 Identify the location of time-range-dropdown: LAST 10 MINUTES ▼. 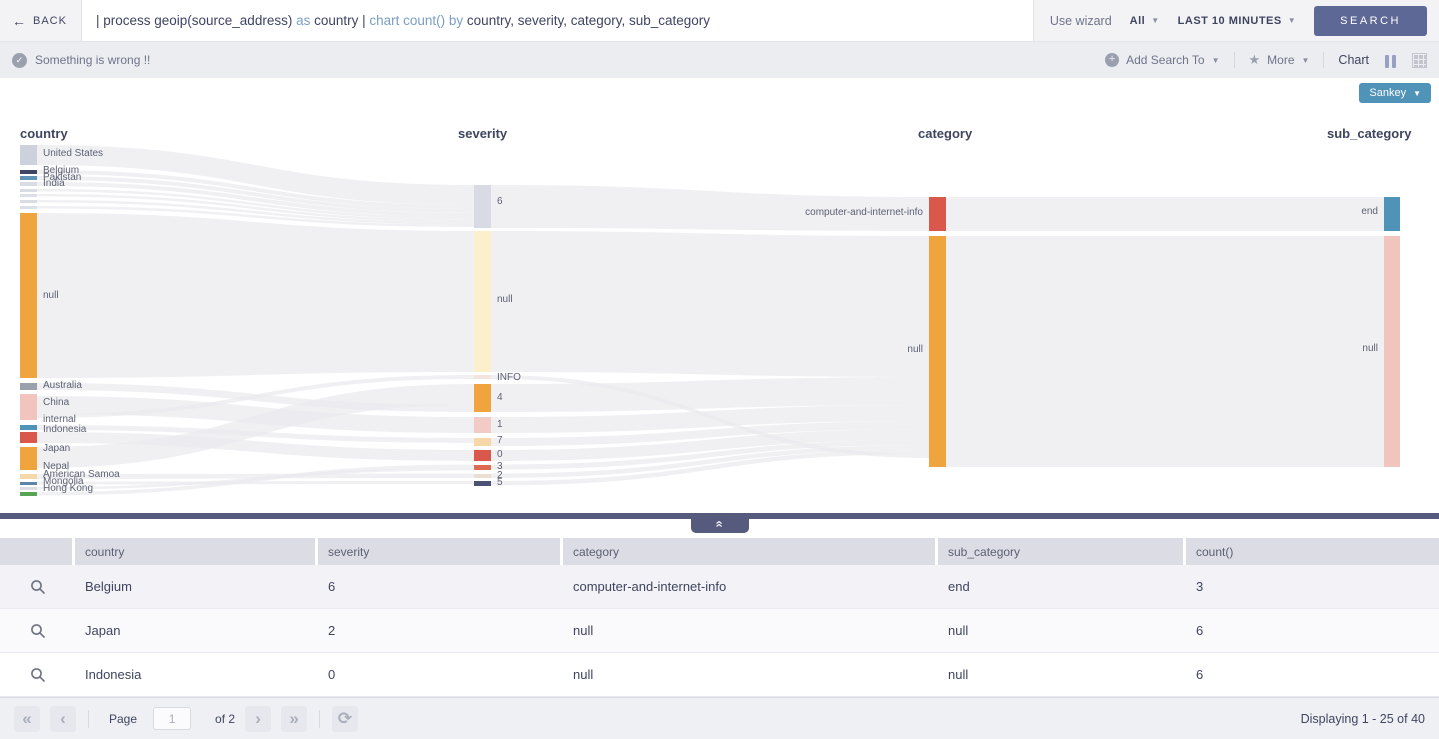
(1237, 21).